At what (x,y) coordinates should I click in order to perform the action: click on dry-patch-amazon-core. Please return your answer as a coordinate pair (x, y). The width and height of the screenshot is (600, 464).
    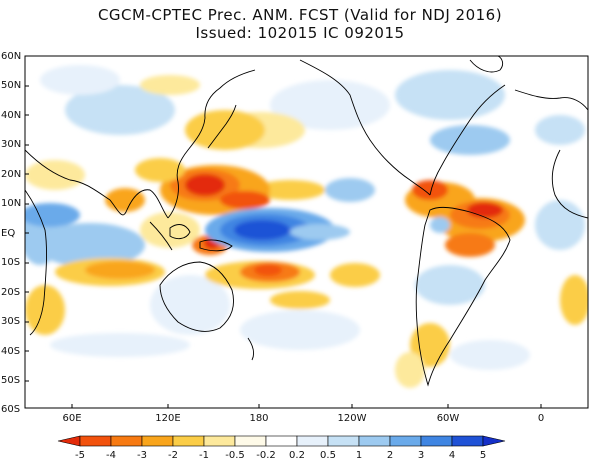
    Looking at the image, I should click on (485, 210).